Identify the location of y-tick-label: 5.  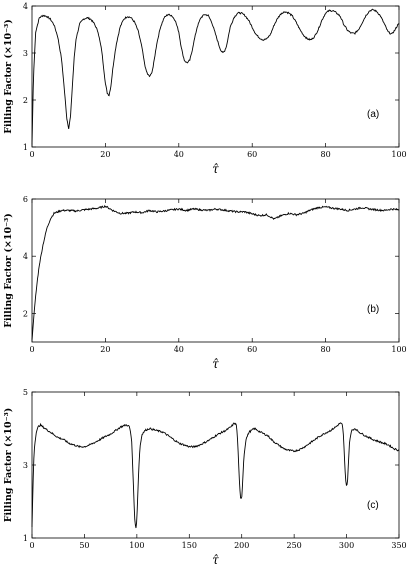
(25, 392).